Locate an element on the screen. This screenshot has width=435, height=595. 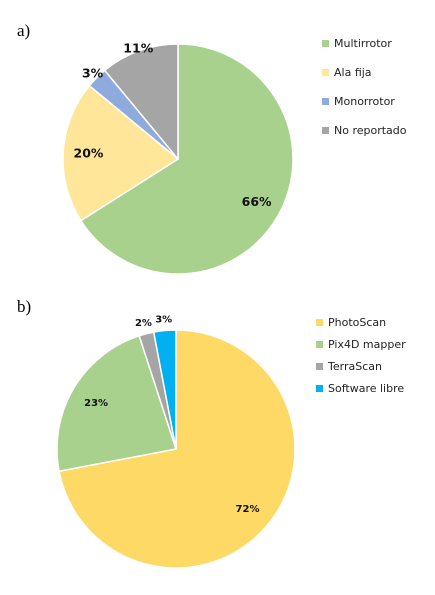
pie-data-labels-a: 66% 20% 3% 11% is located at coordinates (173, 125).